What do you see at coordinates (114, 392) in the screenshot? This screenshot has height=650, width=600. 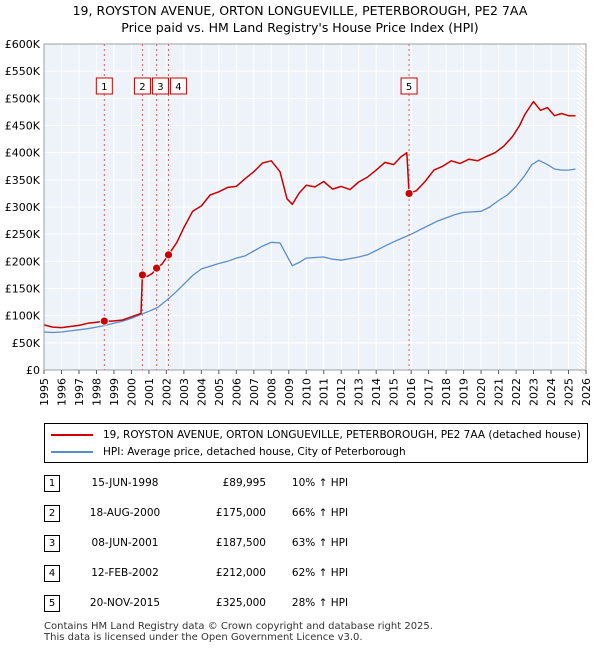 I see `x-tick-label: 1999` at bounding box center [114, 392].